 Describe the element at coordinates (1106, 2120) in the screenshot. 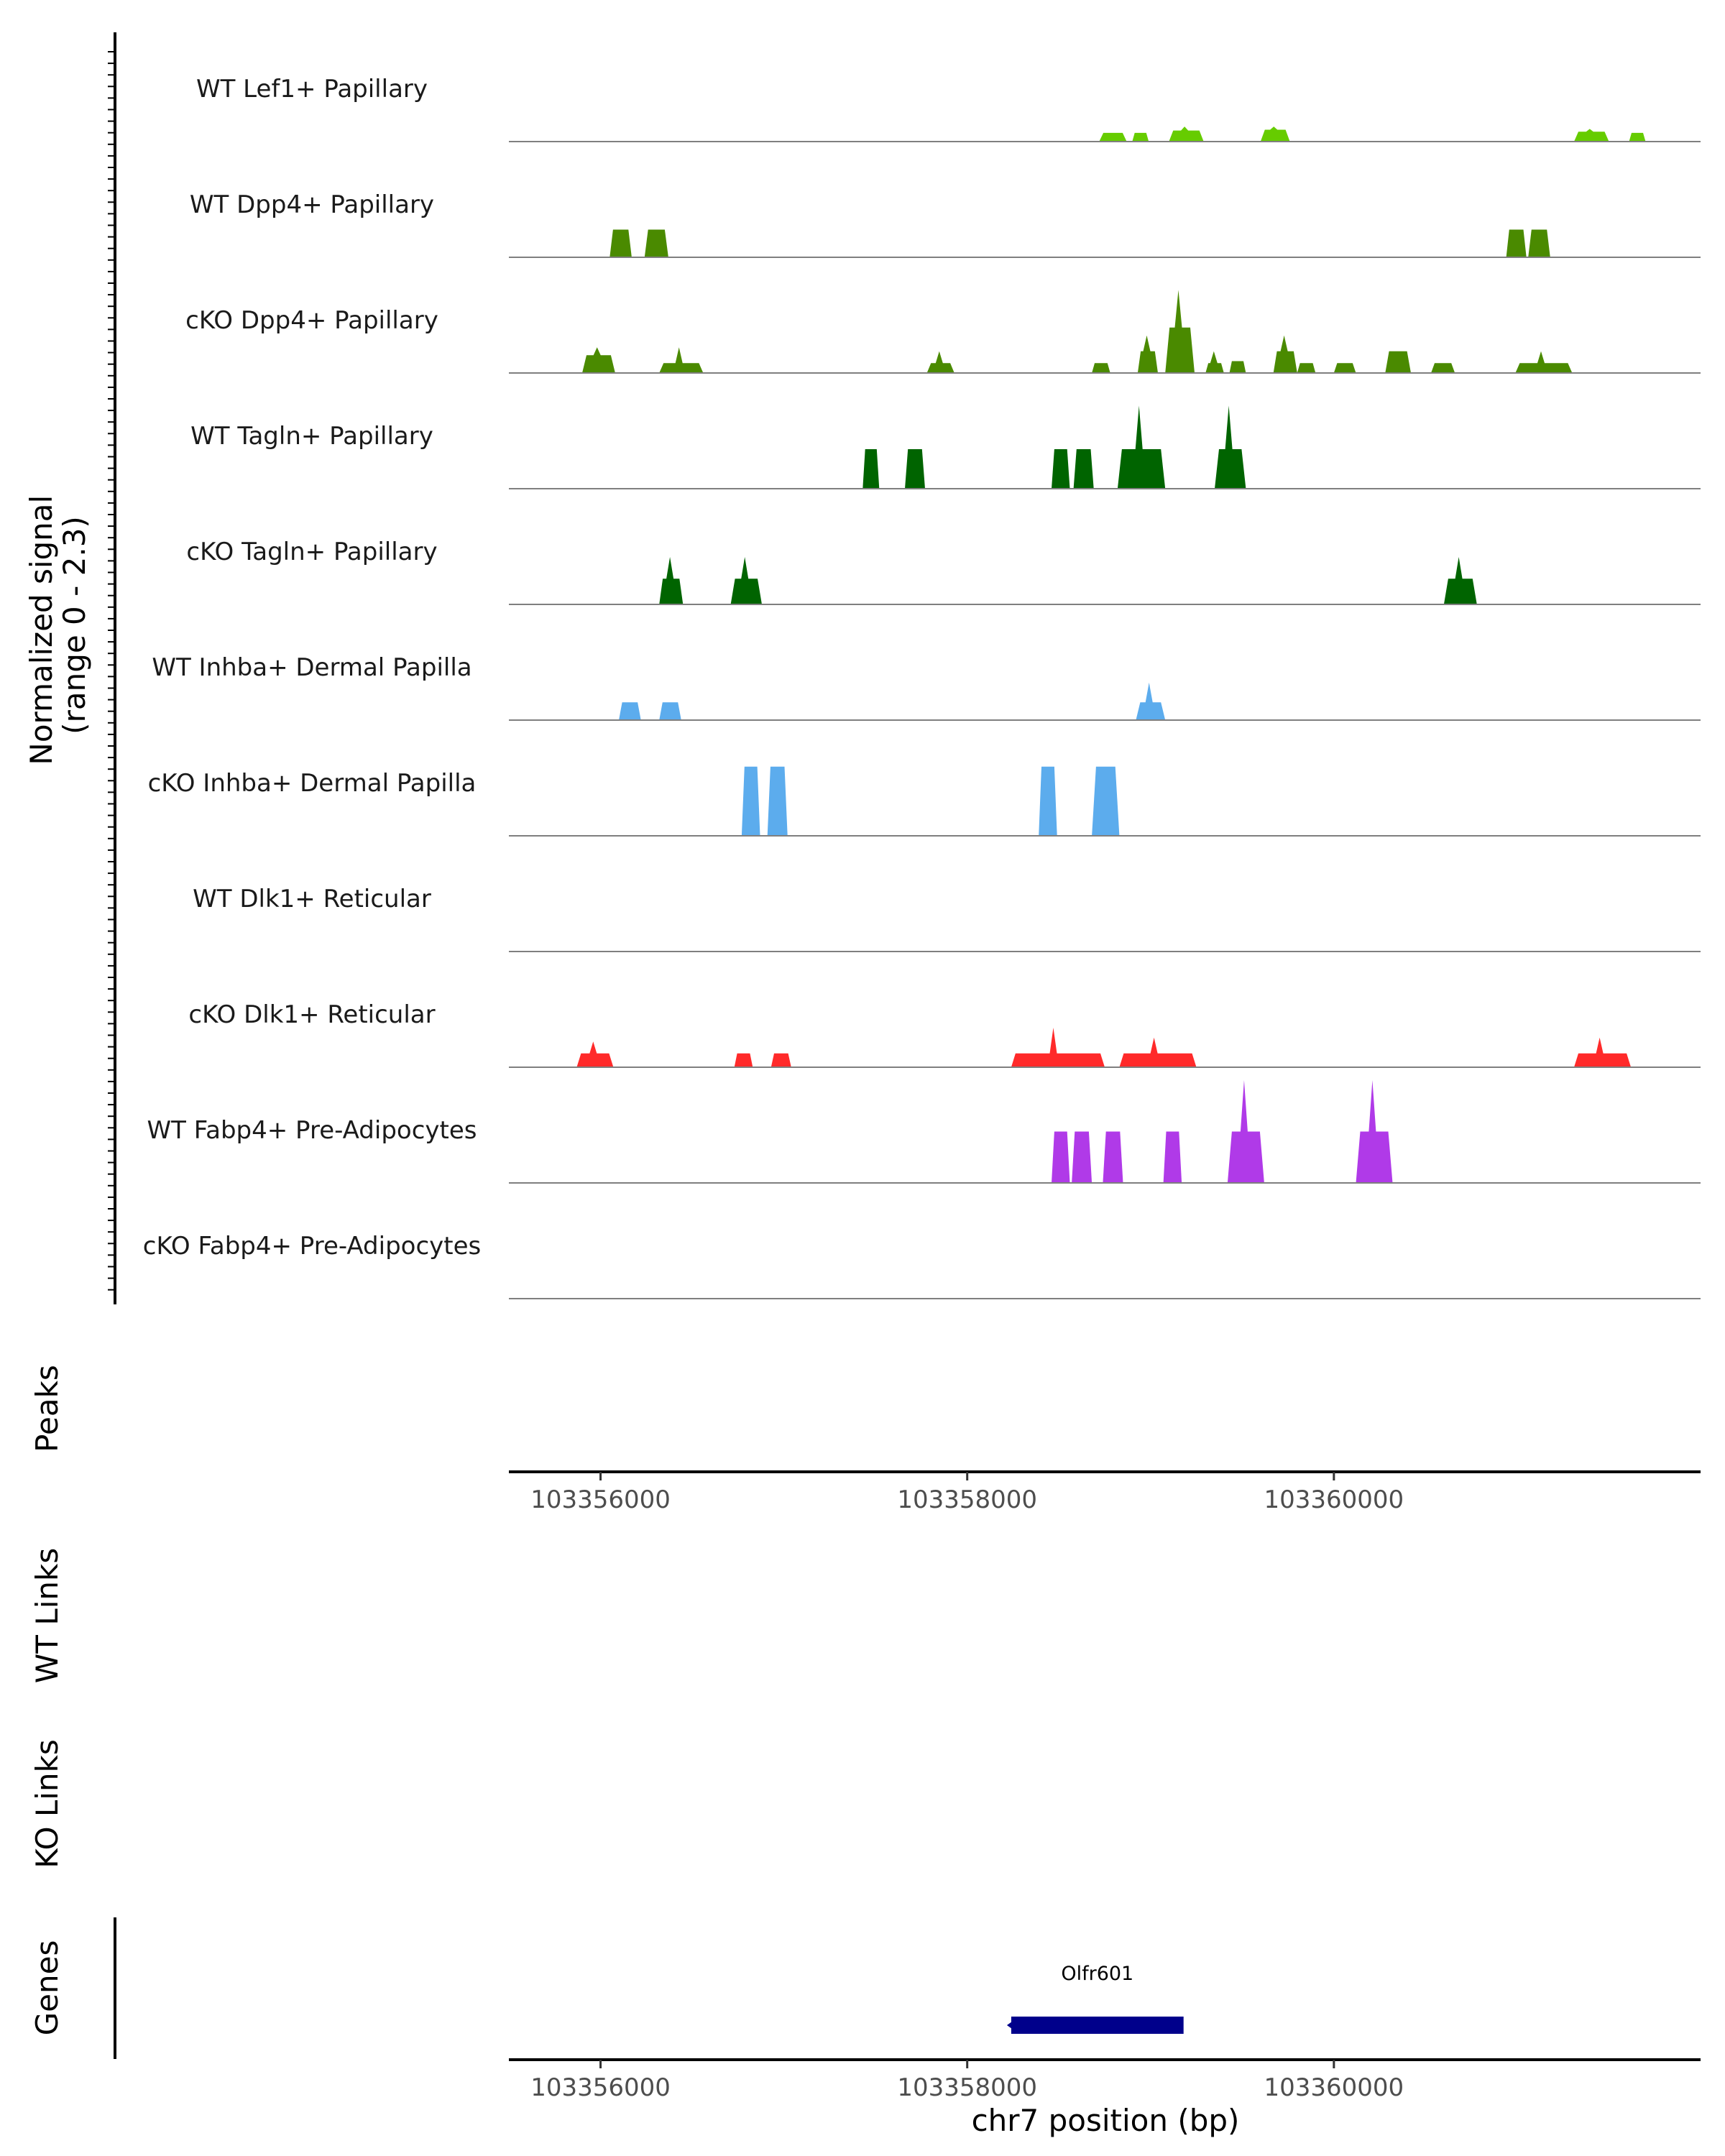

I see `x-axis-title: chr7 position (bp)` at that location.